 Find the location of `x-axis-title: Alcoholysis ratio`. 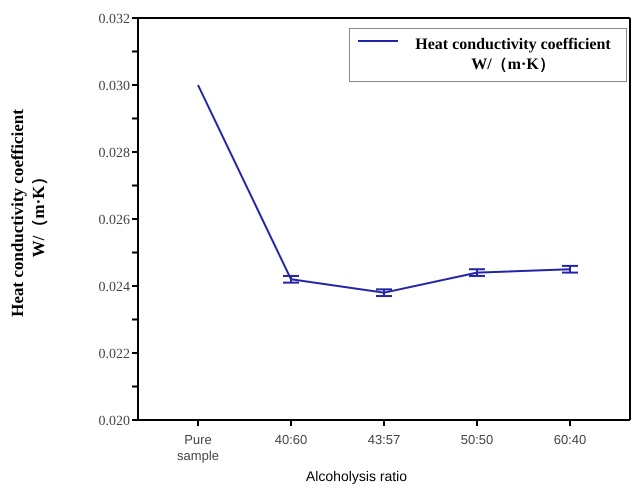

x-axis-title: Alcoholysis ratio is located at coordinates (356, 476).